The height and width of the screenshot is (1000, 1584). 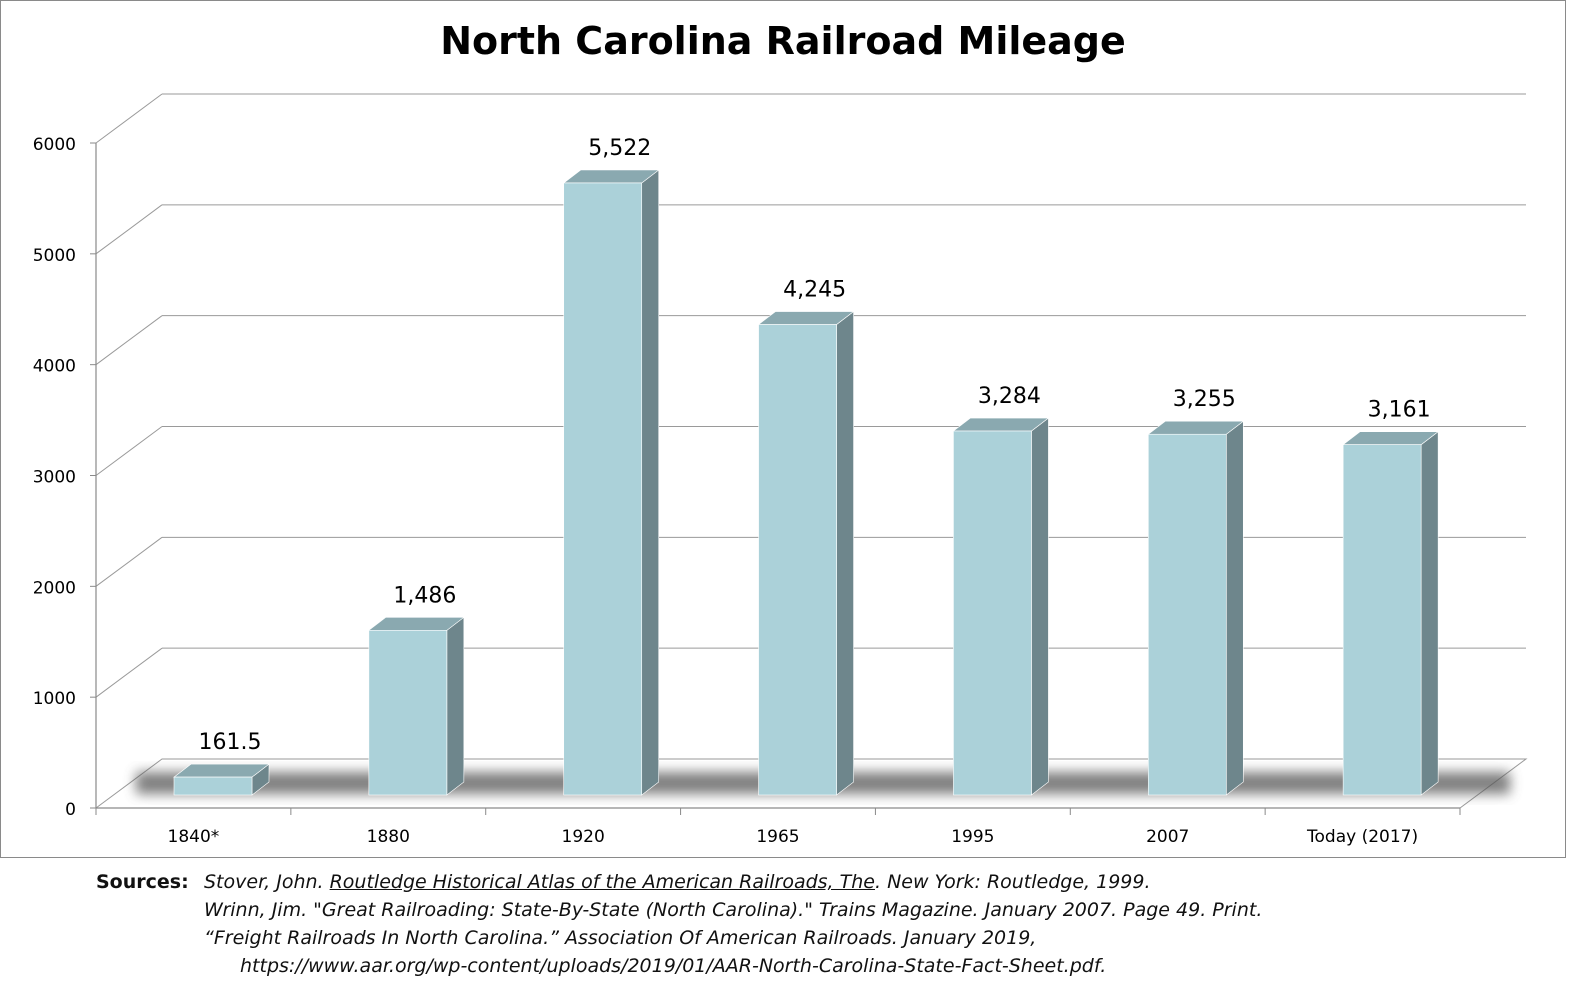 What do you see at coordinates (54, 588) in the screenshot?
I see `y-tick-label: 2000` at bounding box center [54, 588].